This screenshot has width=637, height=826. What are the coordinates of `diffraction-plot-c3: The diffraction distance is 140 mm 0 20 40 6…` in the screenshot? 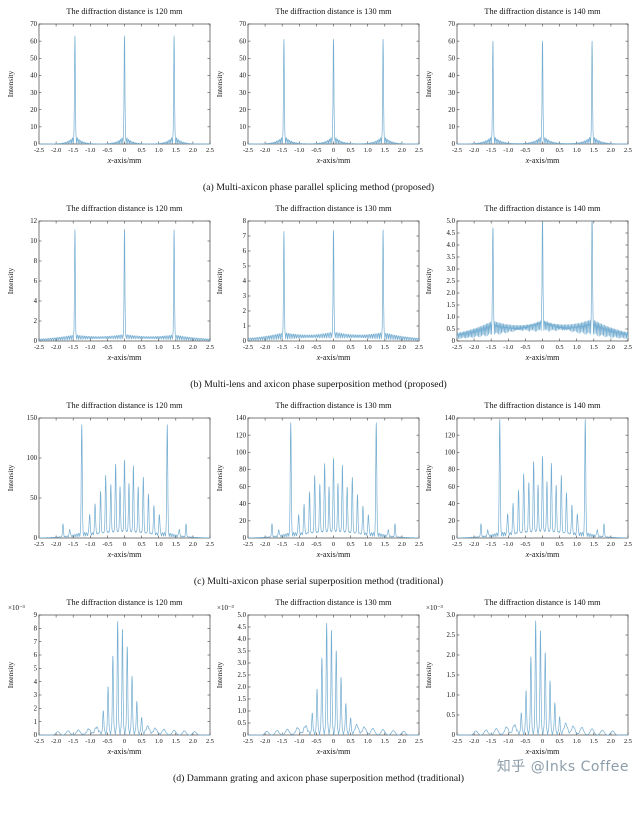 It's located at (528, 480).